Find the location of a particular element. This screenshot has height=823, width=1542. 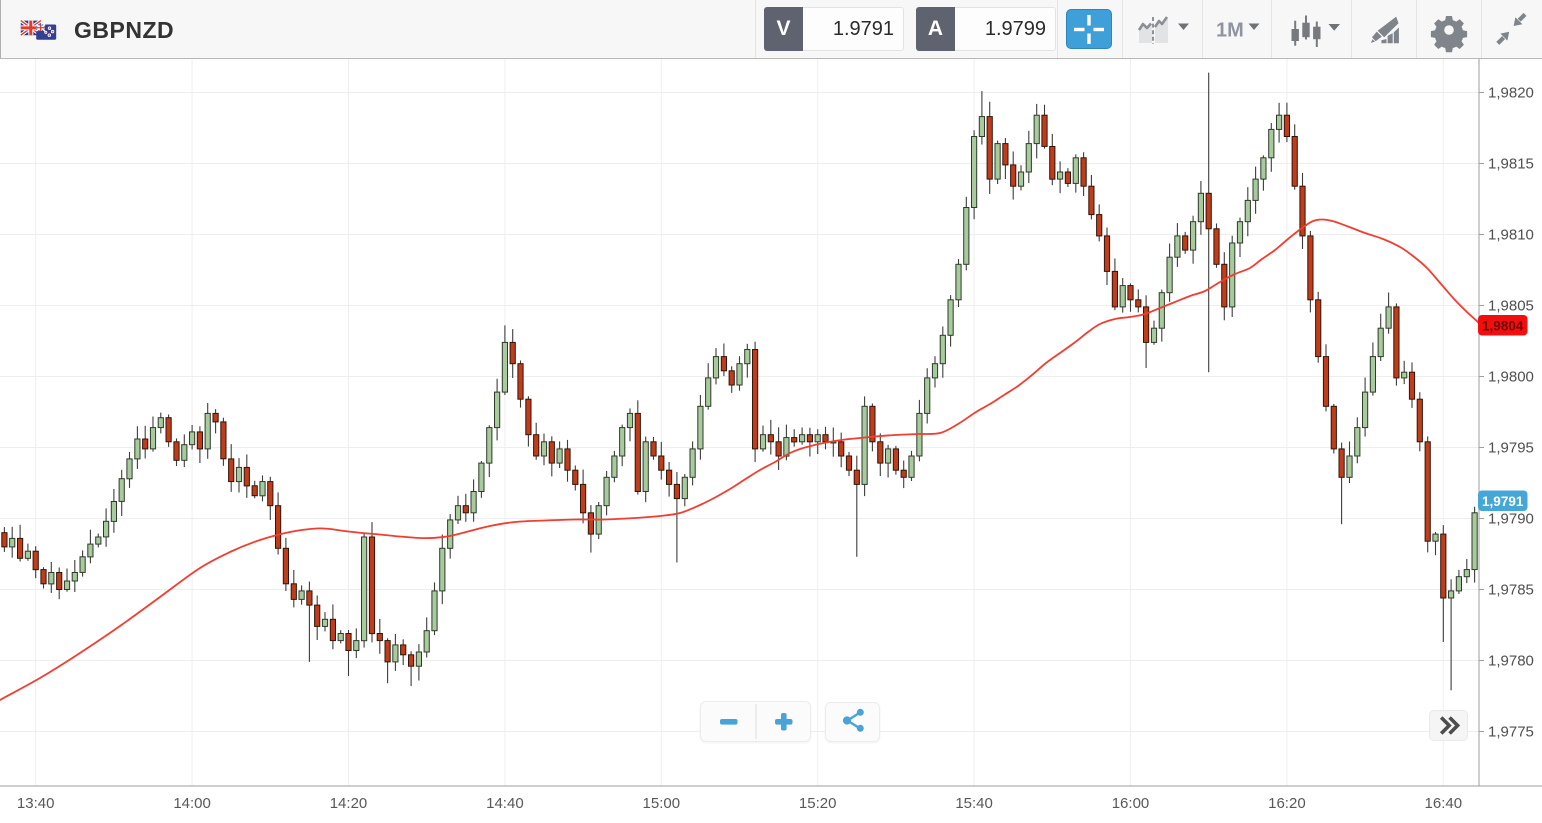

svg-text: 16:20 is located at coordinates (1287, 803).